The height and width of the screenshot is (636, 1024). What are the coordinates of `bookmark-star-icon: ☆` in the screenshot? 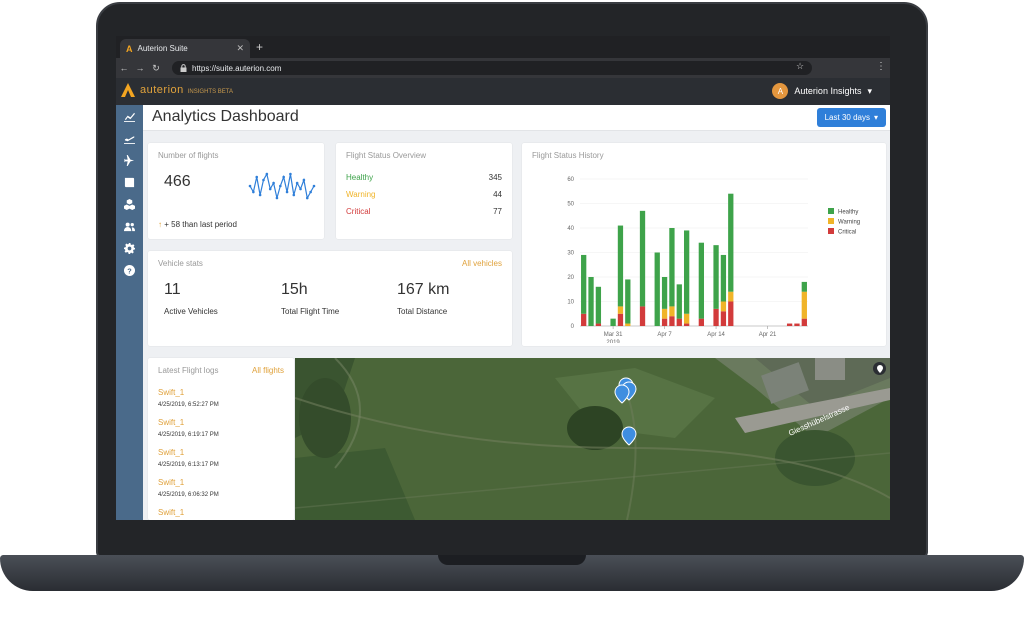 It's located at (800, 66).